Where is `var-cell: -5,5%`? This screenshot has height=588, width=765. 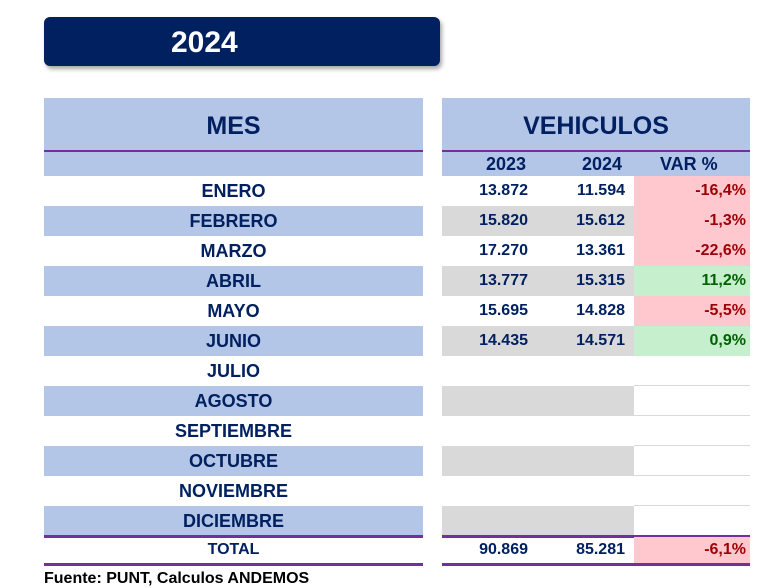
var-cell: -5,5% is located at coordinates (692, 311).